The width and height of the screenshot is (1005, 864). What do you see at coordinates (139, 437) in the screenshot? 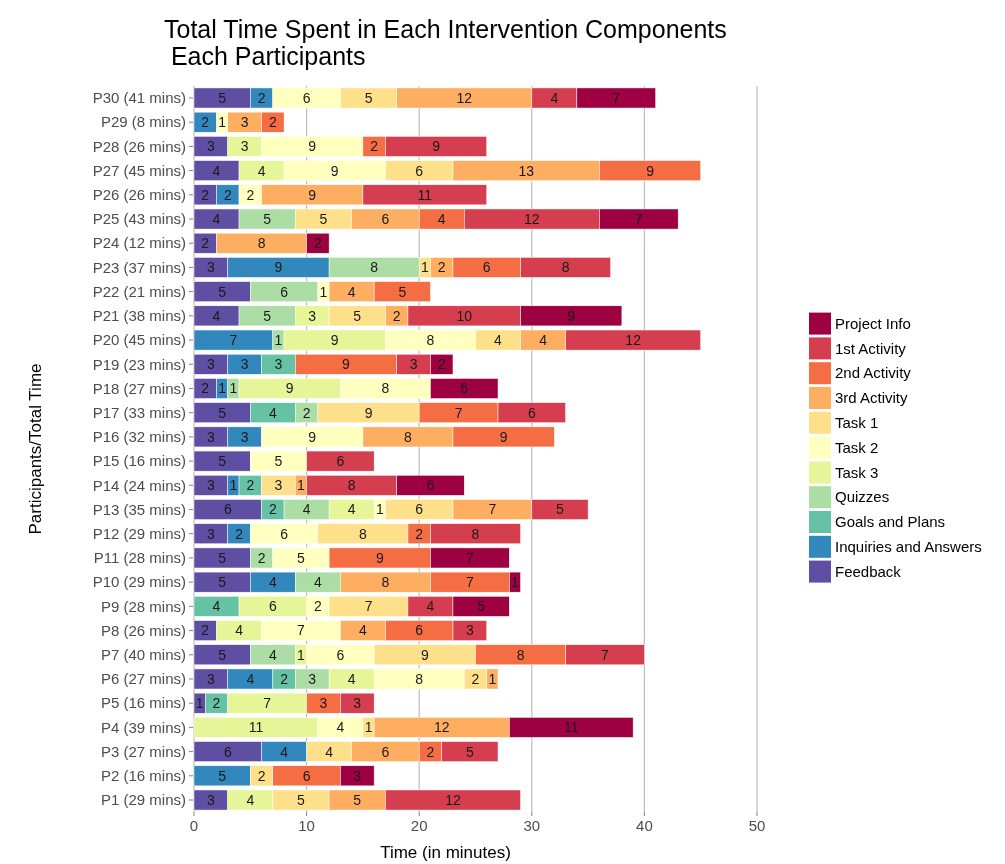
I see `y-tick-label: P16 (32 mins)` at bounding box center [139, 437].